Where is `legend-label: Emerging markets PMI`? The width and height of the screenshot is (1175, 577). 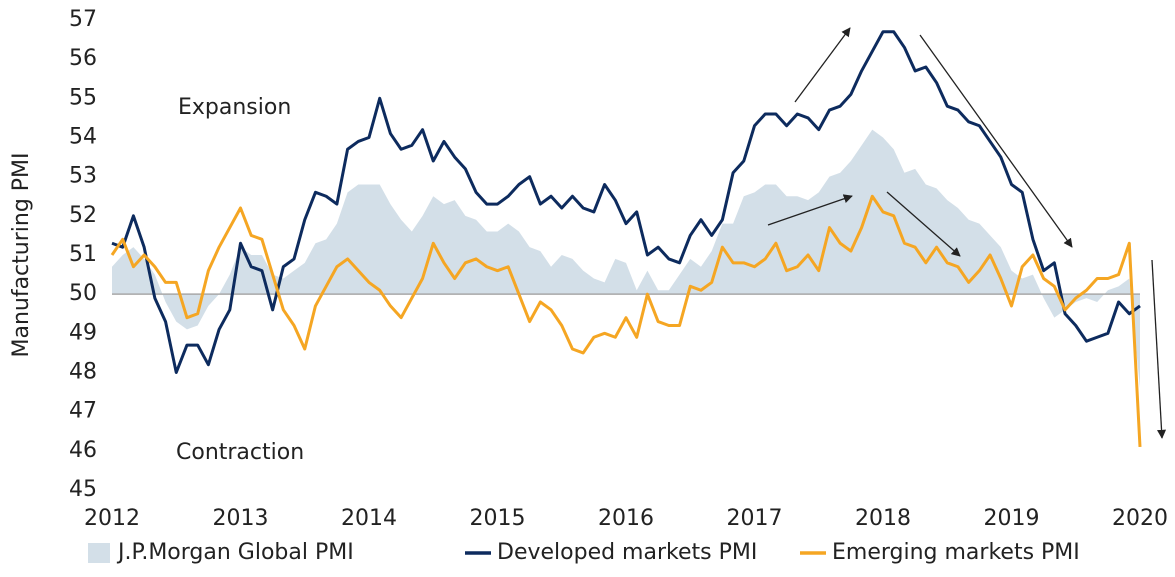
legend-label: Emerging markets PMI is located at coordinates (956, 552).